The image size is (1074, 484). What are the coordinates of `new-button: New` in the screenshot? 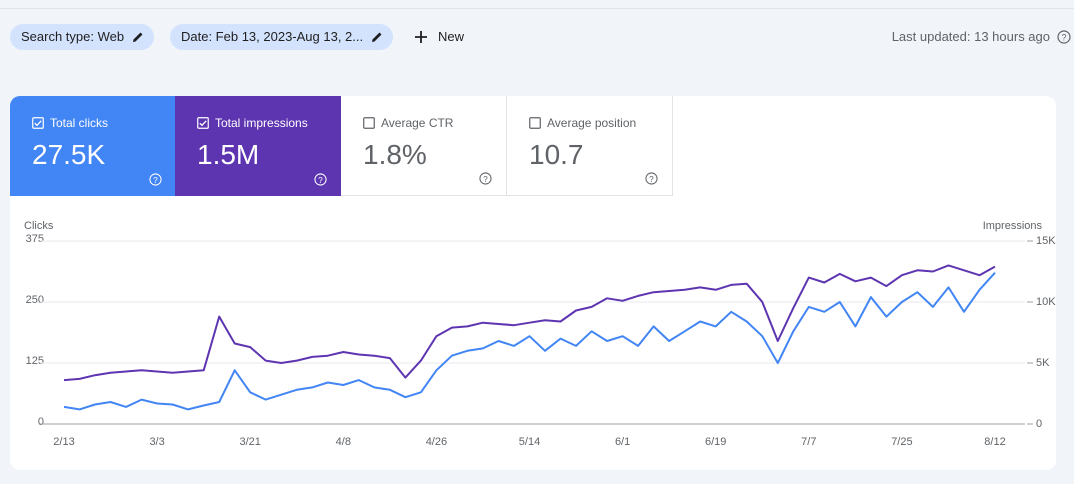 It's located at (439, 37).